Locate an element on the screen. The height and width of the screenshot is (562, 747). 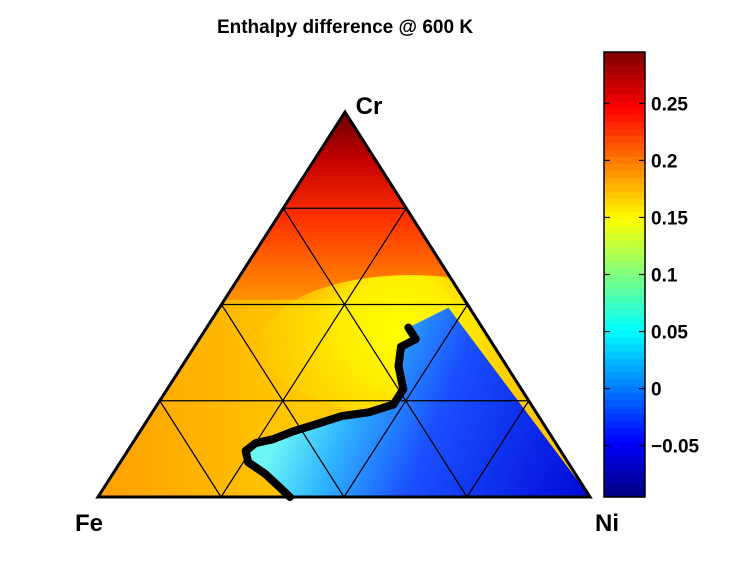
colorbar-tick-label: −0.05 is located at coordinates (675, 447).